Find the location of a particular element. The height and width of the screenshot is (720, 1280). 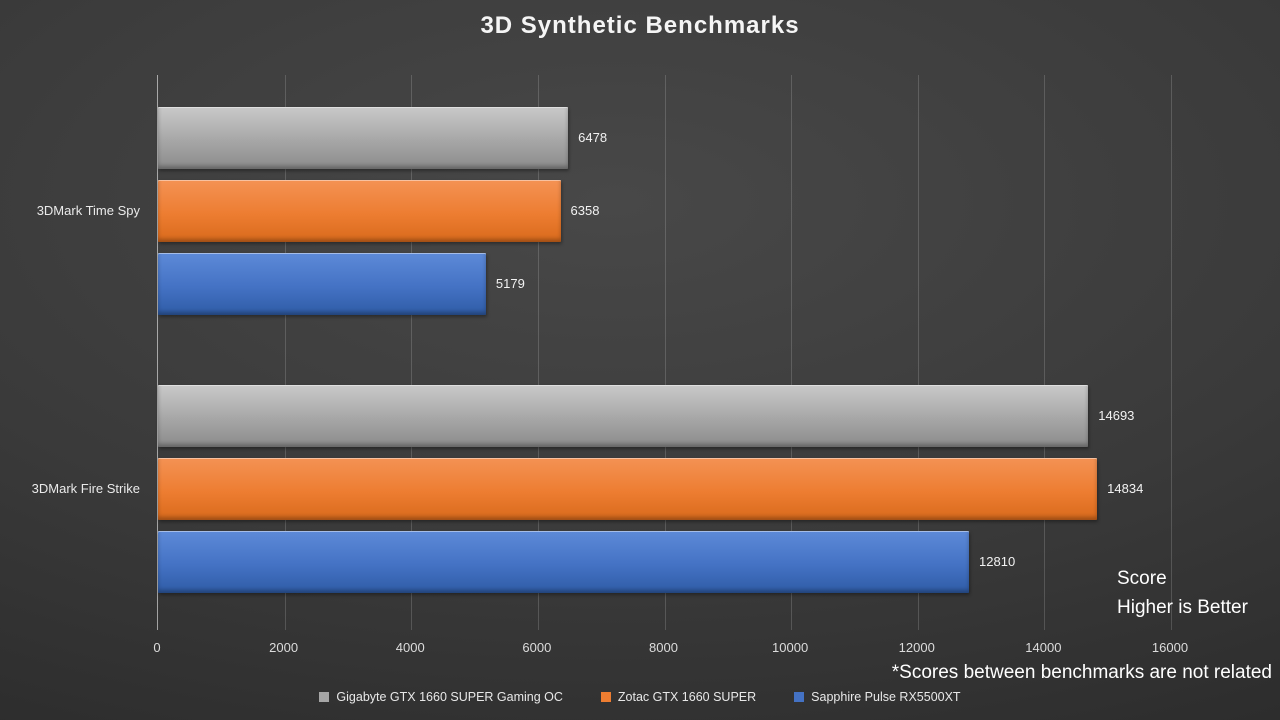

annotation-score: Score is located at coordinates (1142, 578).